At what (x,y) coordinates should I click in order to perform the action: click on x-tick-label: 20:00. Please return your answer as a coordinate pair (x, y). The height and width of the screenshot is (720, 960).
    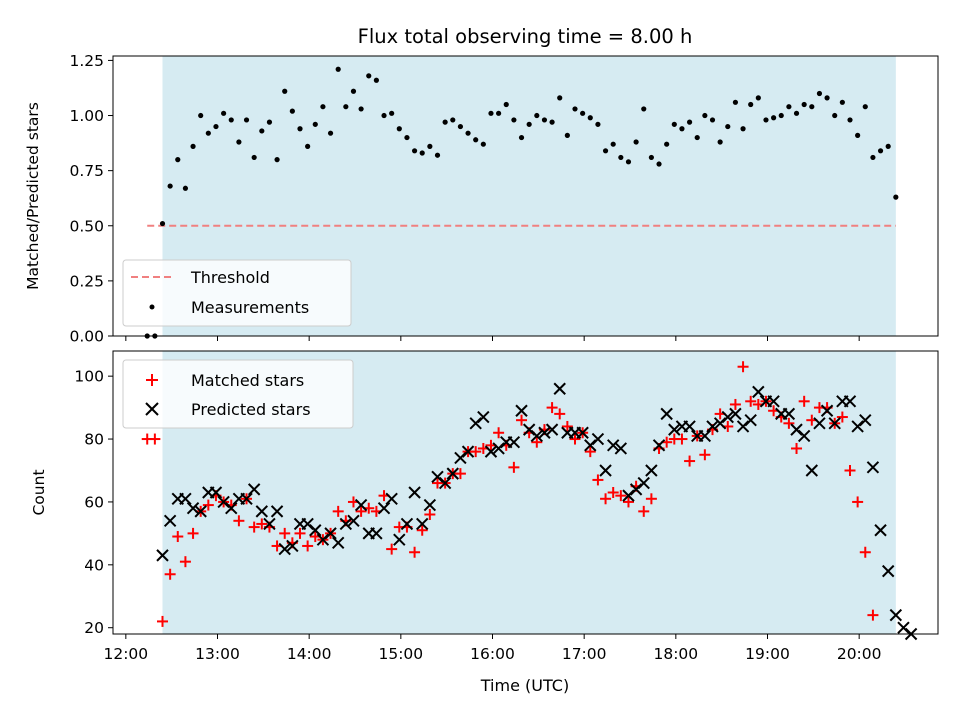
    Looking at the image, I should click on (859, 654).